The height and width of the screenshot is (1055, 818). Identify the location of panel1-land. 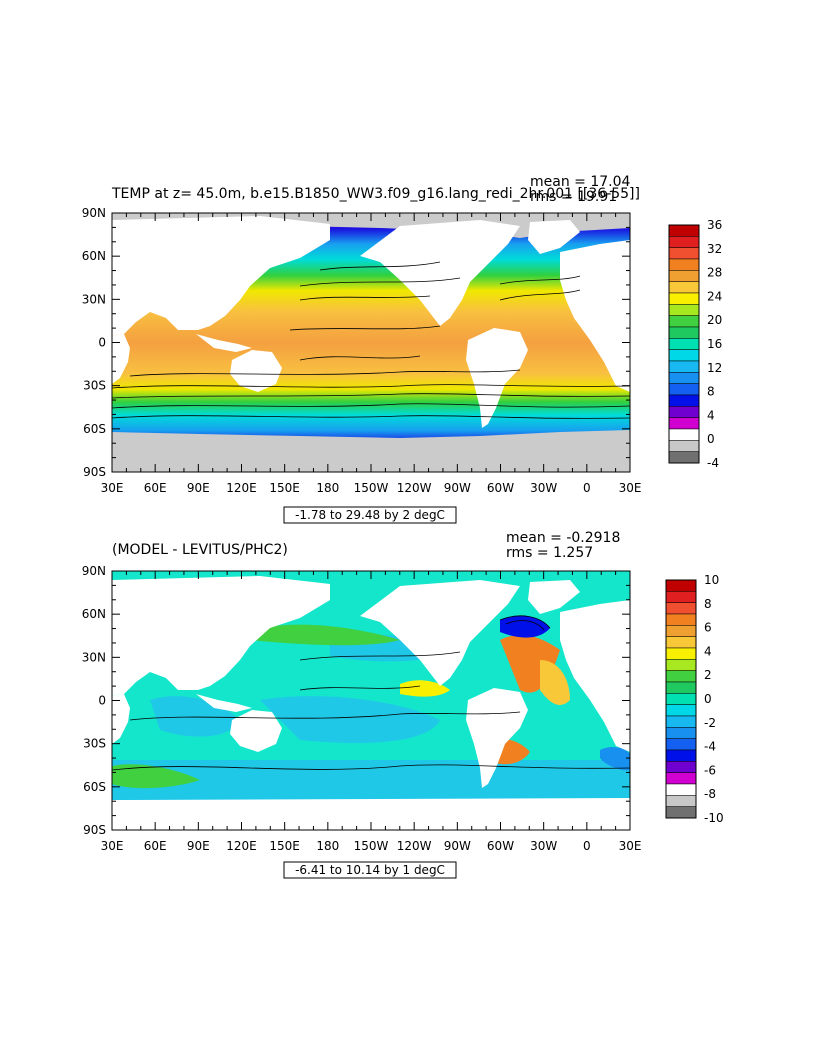
(371, 322).